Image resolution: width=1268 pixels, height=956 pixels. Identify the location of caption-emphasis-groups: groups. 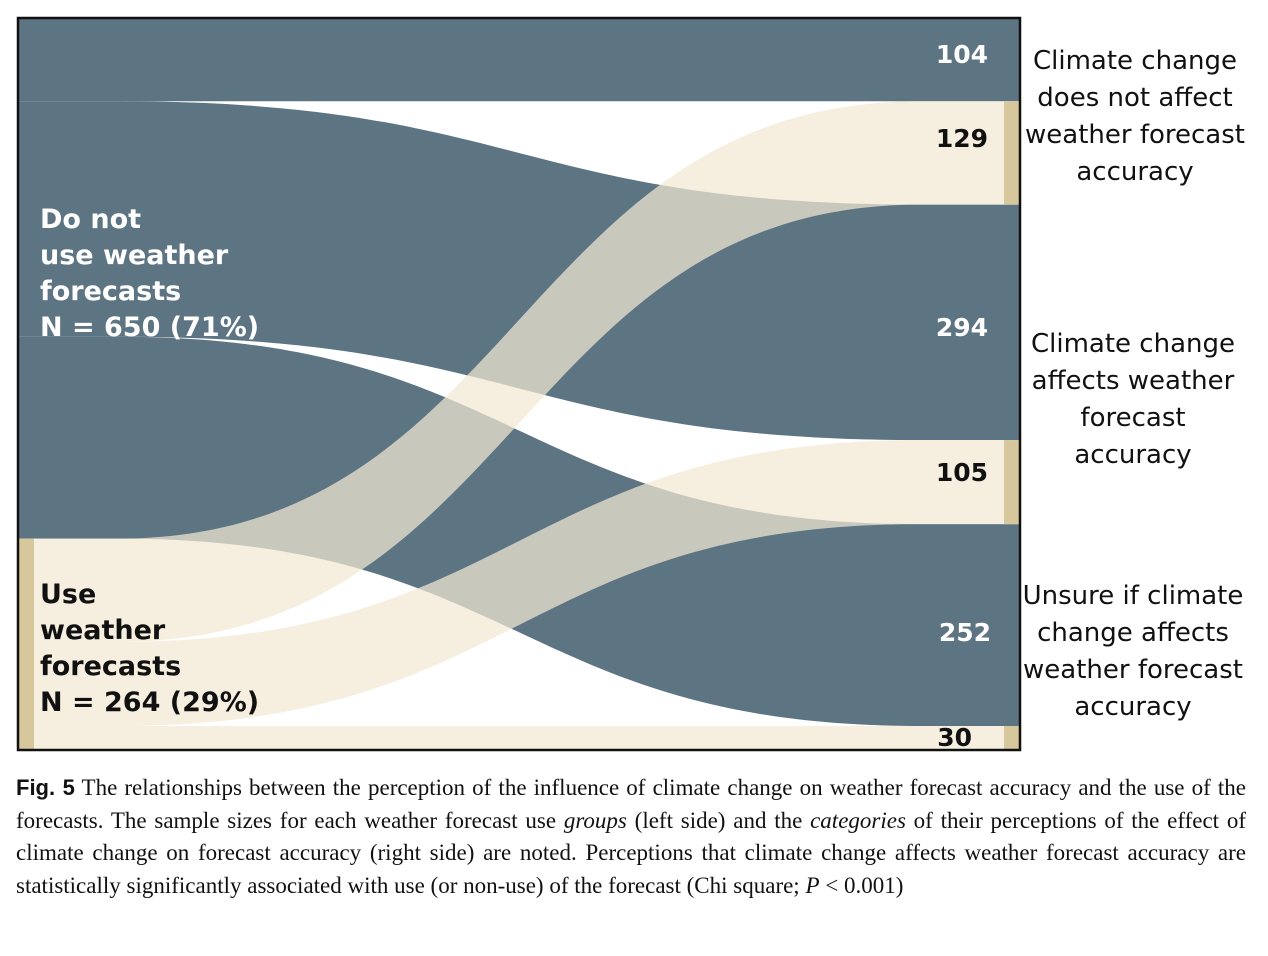
(595, 820).